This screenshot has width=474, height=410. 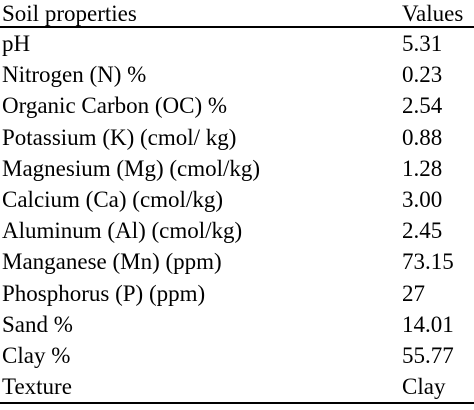 What do you see at coordinates (237, 403) in the screenshot?
I see `bottom-rule` at bounding box center [237, 403].